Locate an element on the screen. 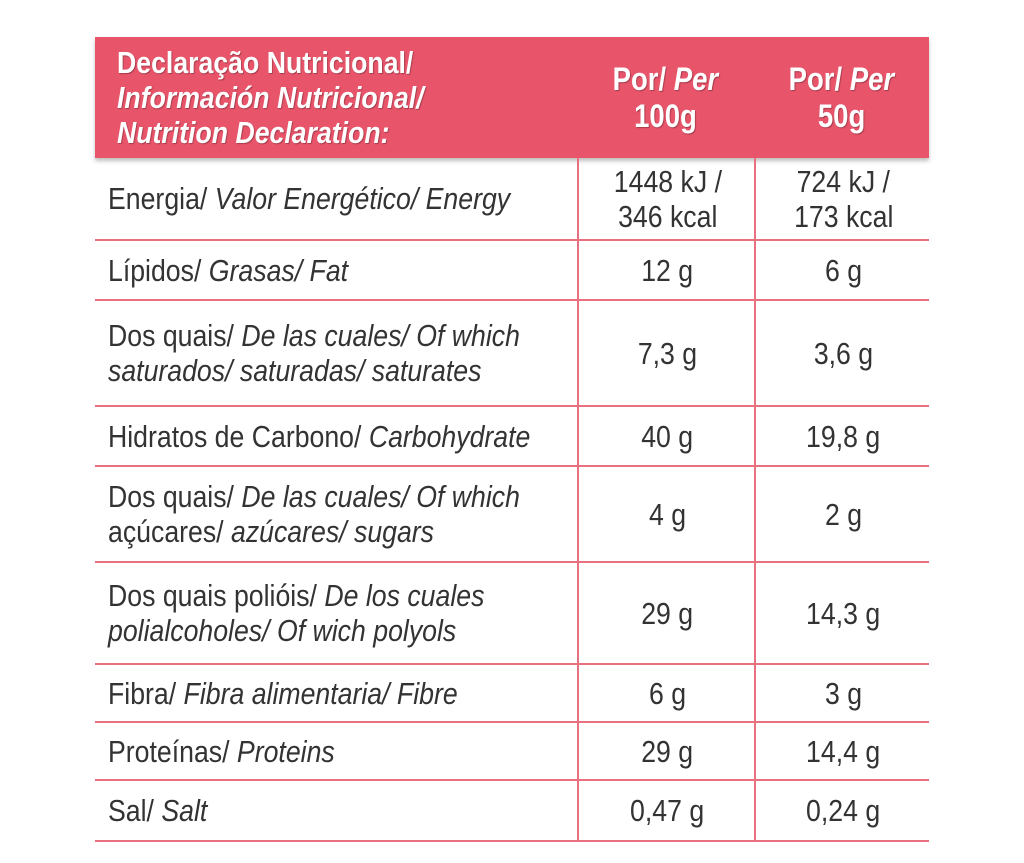  value-text: 1448 kJ / is located at coordinates (667, 181).